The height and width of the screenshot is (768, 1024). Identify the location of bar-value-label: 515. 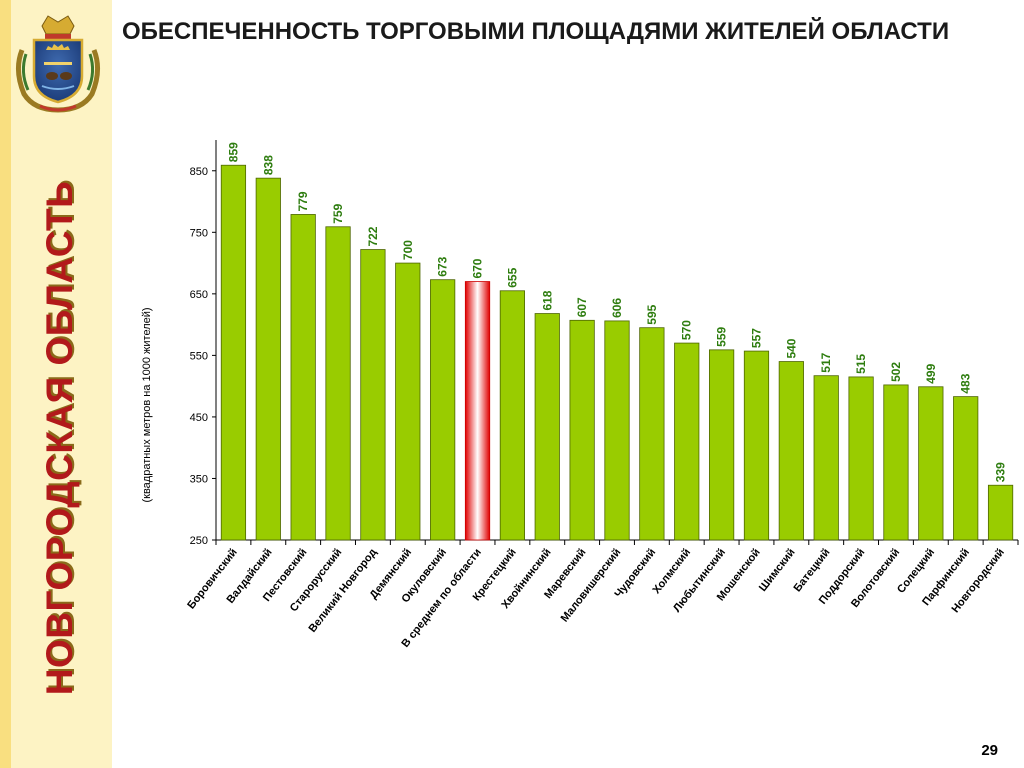
(861, 364).